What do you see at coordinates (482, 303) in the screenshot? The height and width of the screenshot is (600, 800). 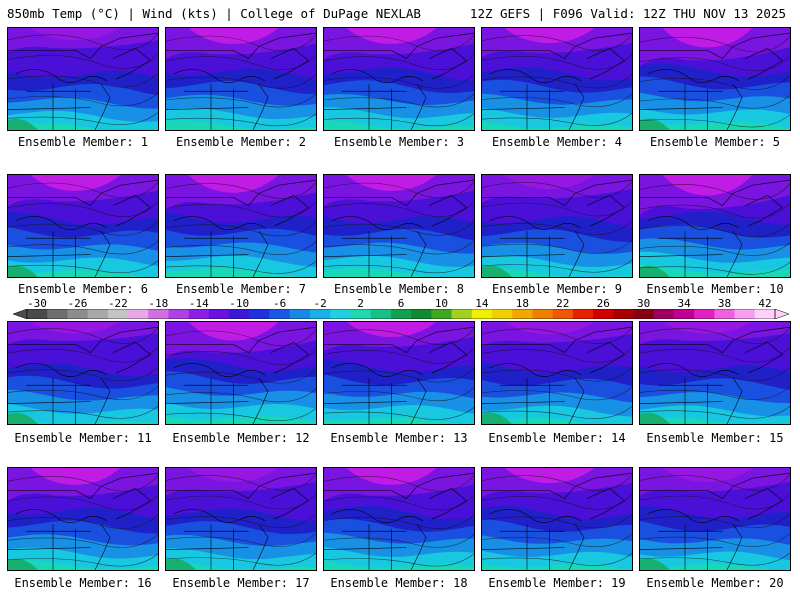 I see `colorbar-tick-label: 14` at bounding box center [482, 303].